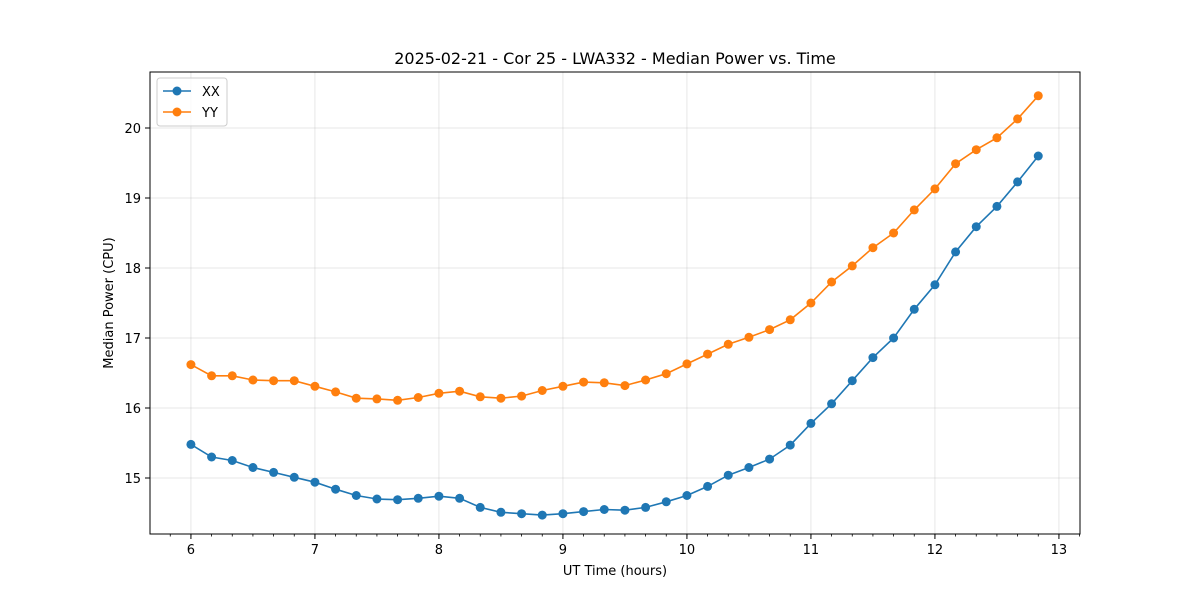 This screenshot has width=1200, height=600. I want to click on x-tick-label: 6, so click(191, 550).